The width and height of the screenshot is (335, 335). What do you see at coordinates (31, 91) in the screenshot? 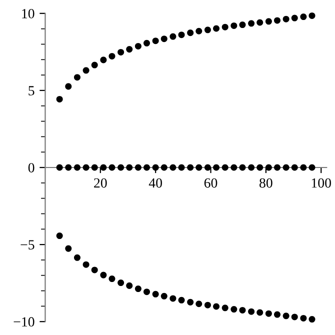
I see `y-tick-label: 5` at bounding box center [31, 91].